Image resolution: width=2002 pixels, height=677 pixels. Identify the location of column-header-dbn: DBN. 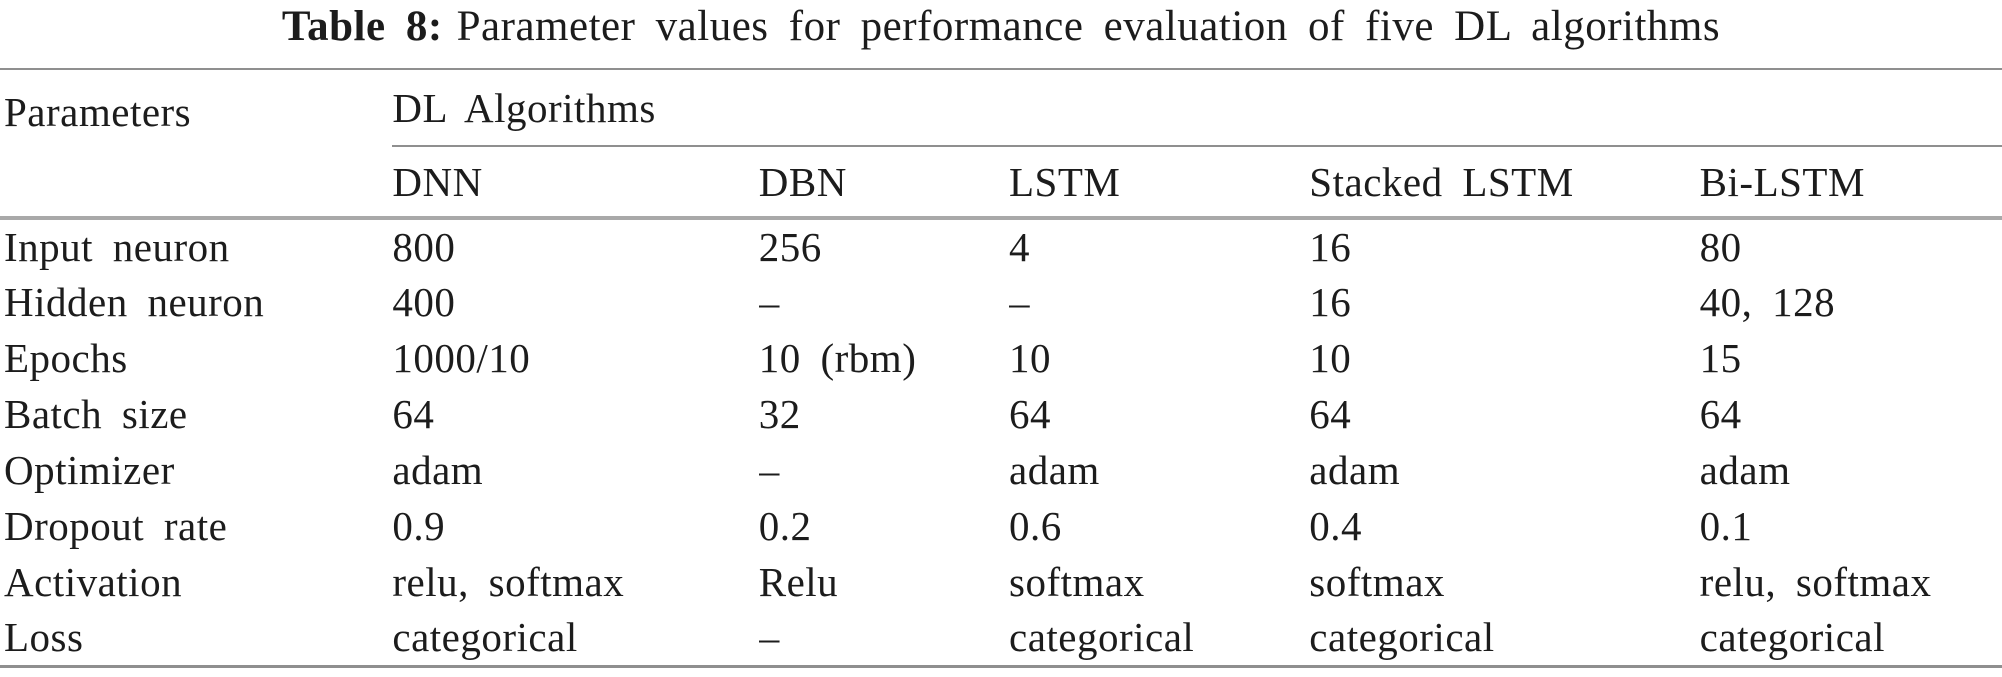
(883, 183).